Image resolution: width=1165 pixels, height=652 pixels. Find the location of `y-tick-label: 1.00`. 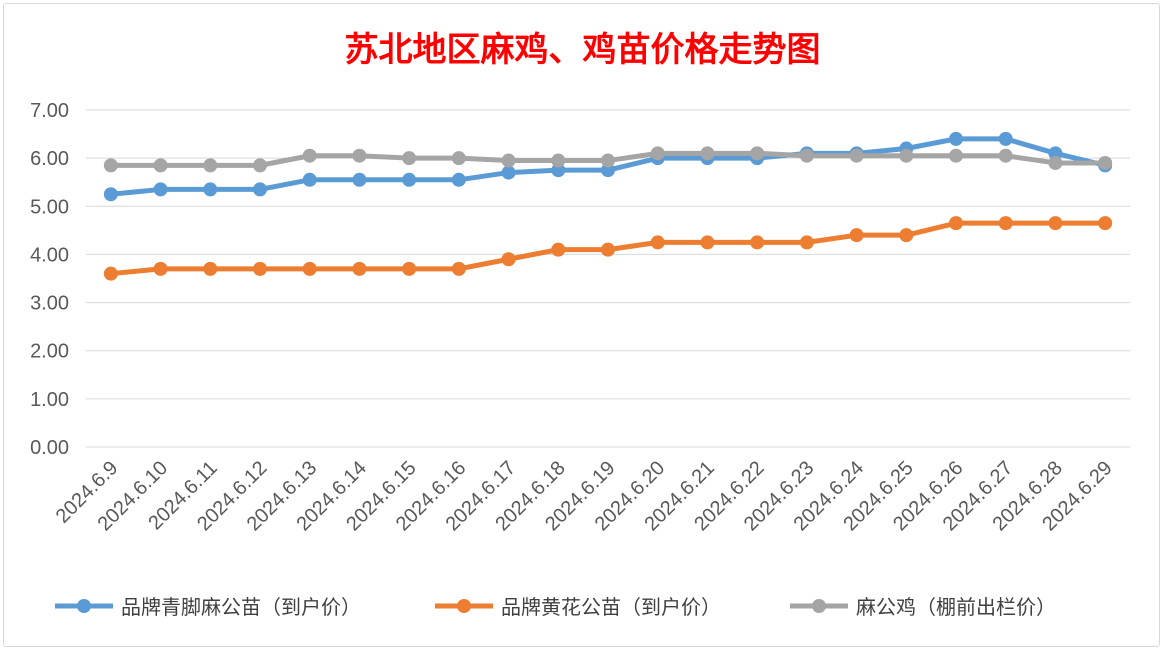

y-tick-label: 1.00 is located at coordinates (49, 400).